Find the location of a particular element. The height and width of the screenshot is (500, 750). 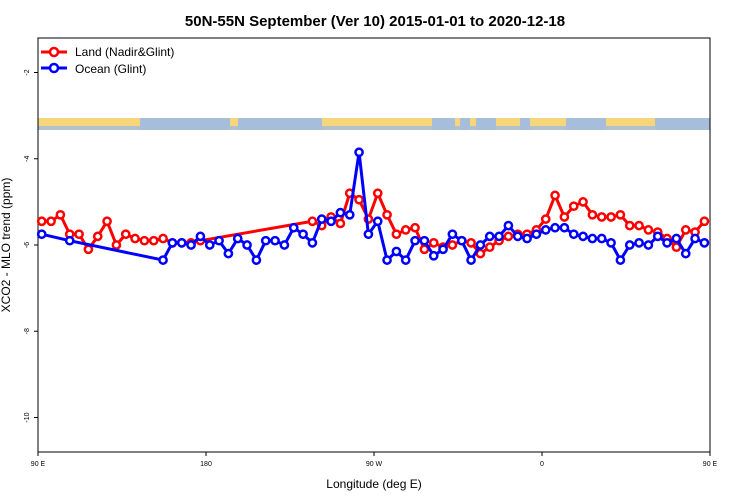

y-tick-label: -8 is located at coordinates (27, 331).